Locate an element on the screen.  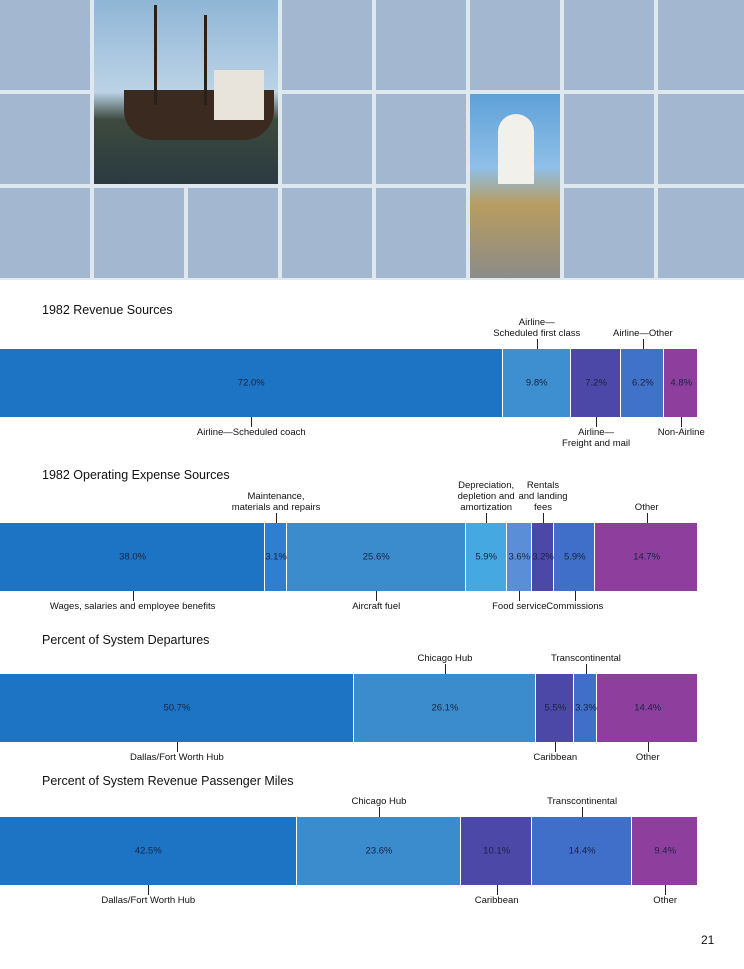
page-number: 21 is located at coordinates (708, 940).